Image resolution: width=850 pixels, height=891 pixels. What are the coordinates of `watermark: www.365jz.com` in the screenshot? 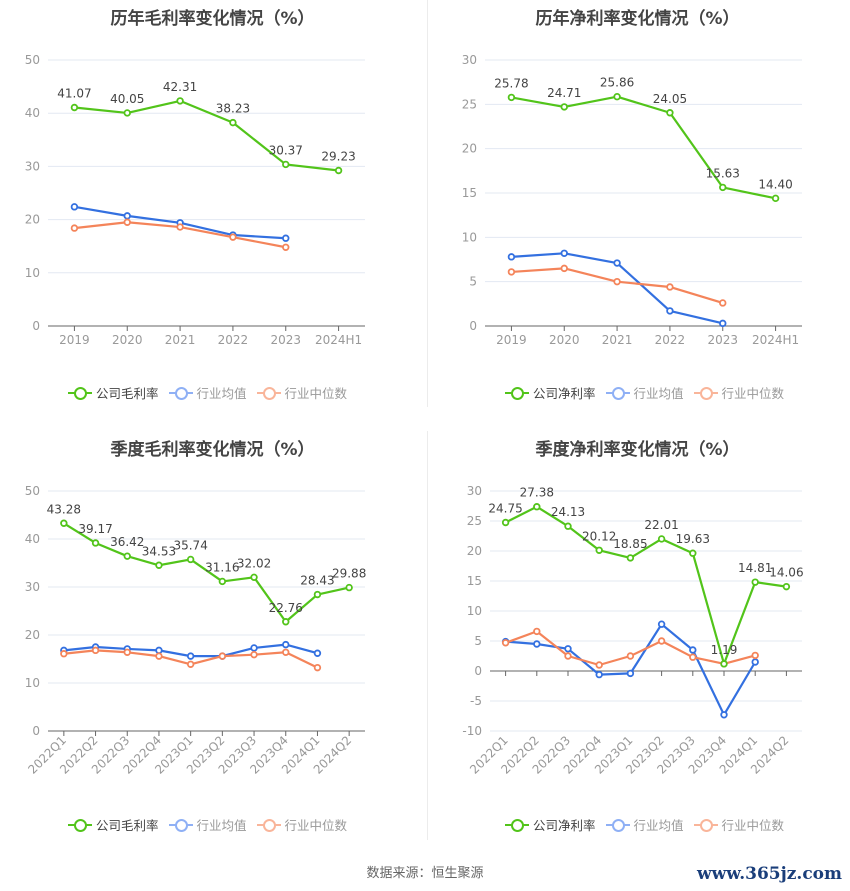 It's located at (769, 874).